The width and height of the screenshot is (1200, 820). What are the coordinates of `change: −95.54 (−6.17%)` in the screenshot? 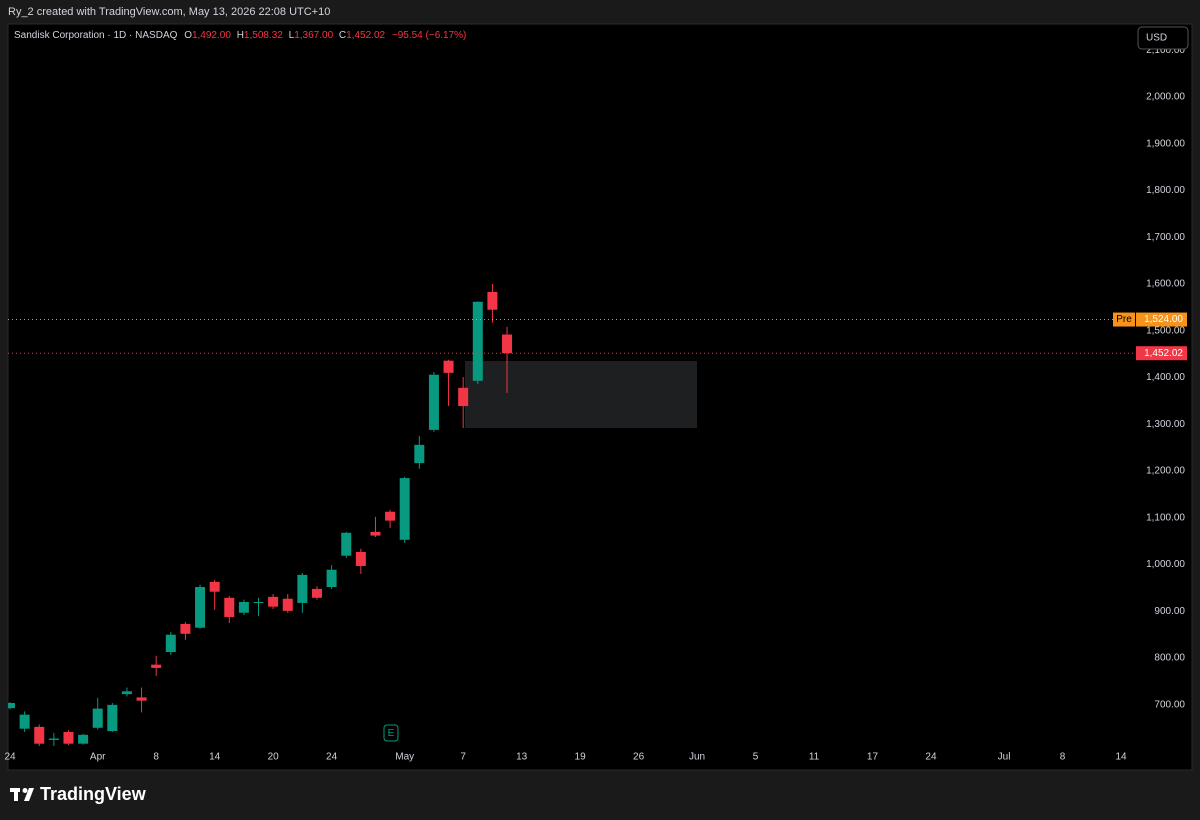 It's located at (429, 35).